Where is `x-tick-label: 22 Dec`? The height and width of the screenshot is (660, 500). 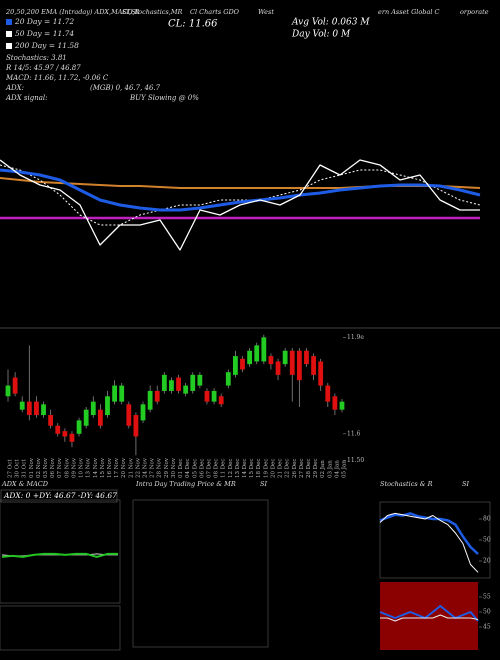 x-tick-label: 22 Dec is located at coordinates (288, 469).